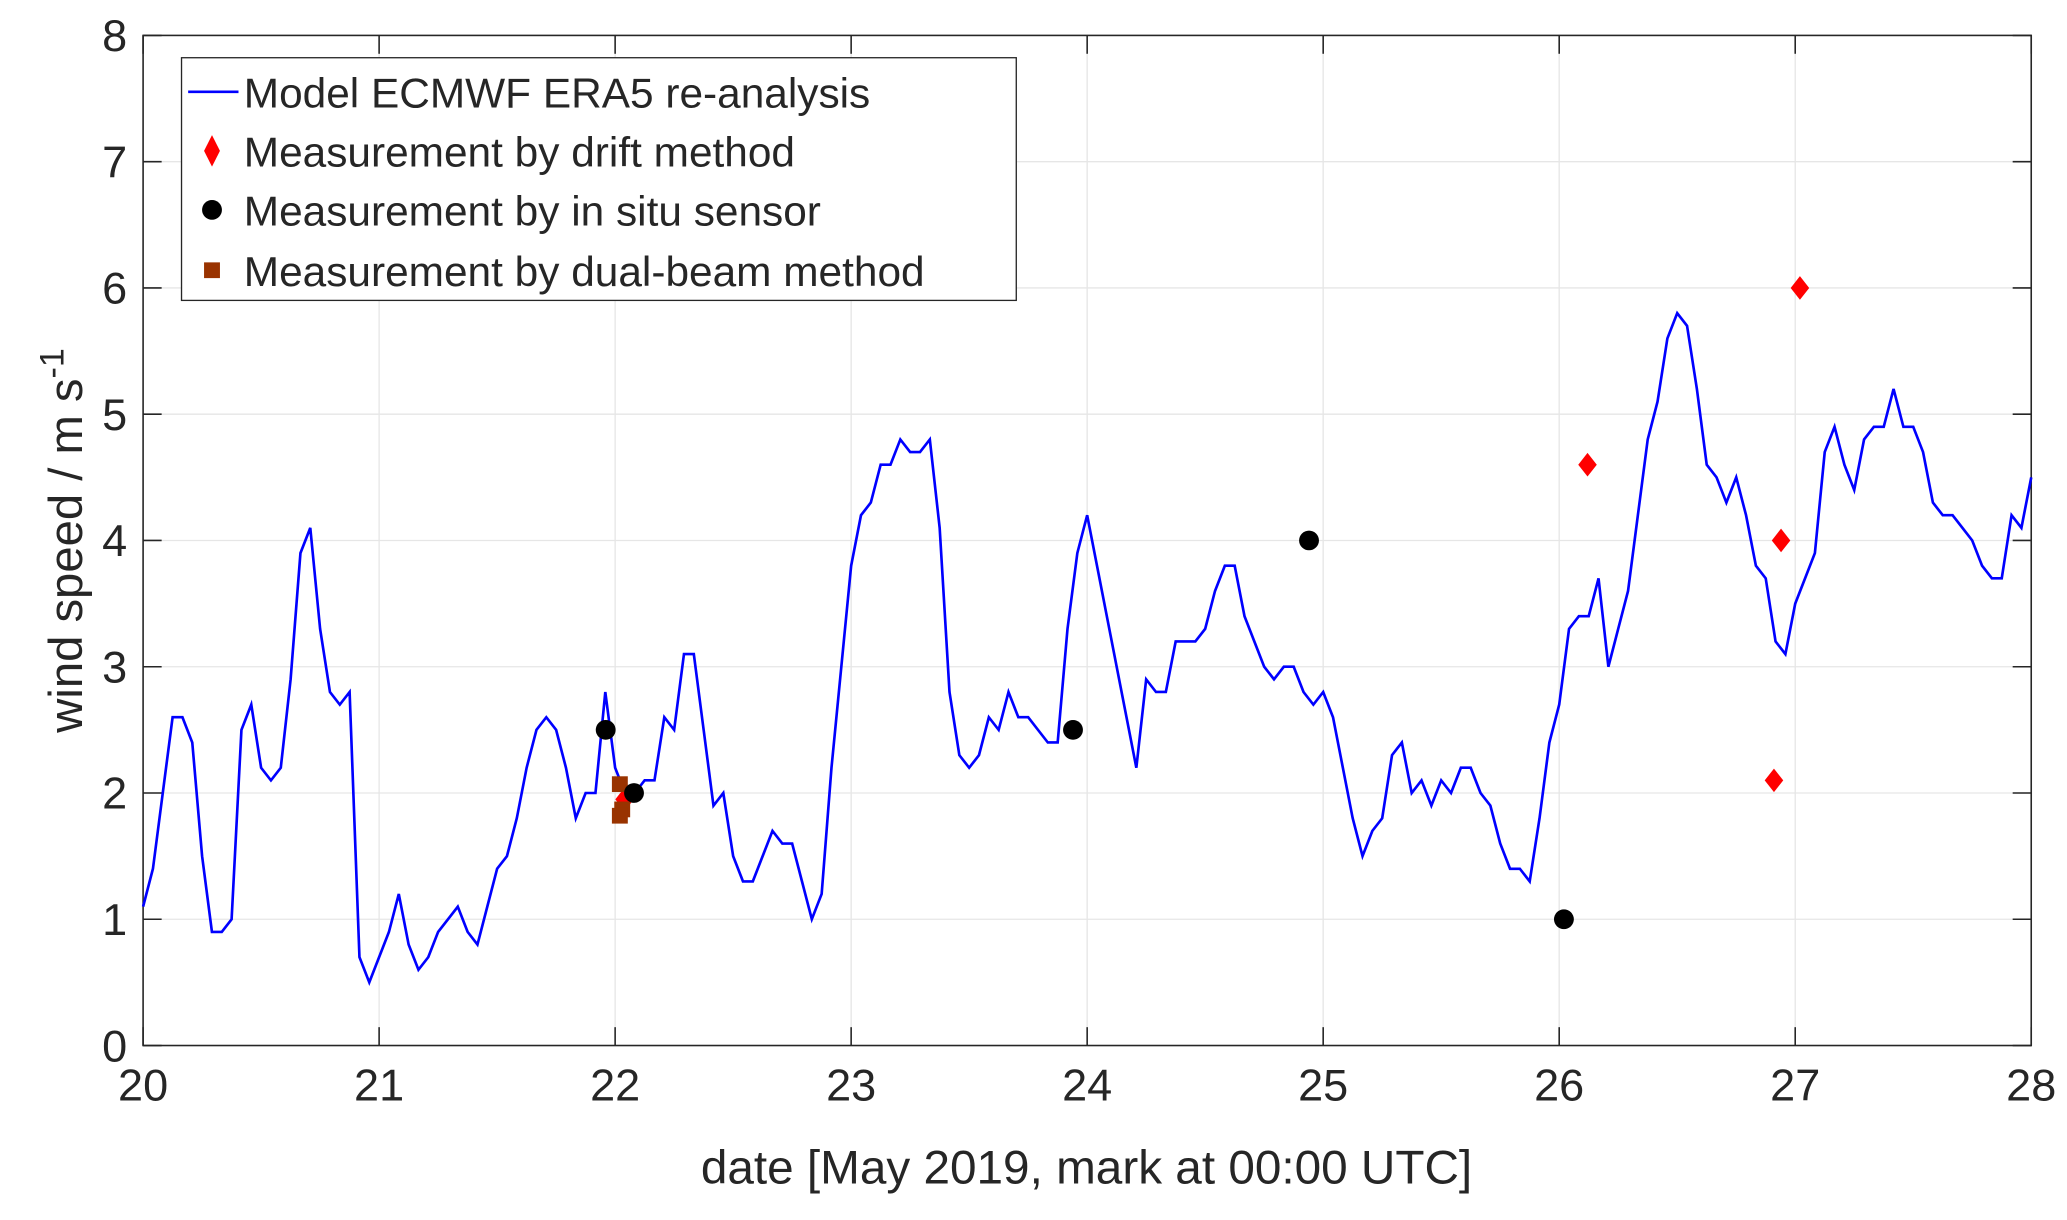 The width and height of the screenshot is (2067, 1220). I want to click on x-tick-label: 24, so click(1087, 1086).